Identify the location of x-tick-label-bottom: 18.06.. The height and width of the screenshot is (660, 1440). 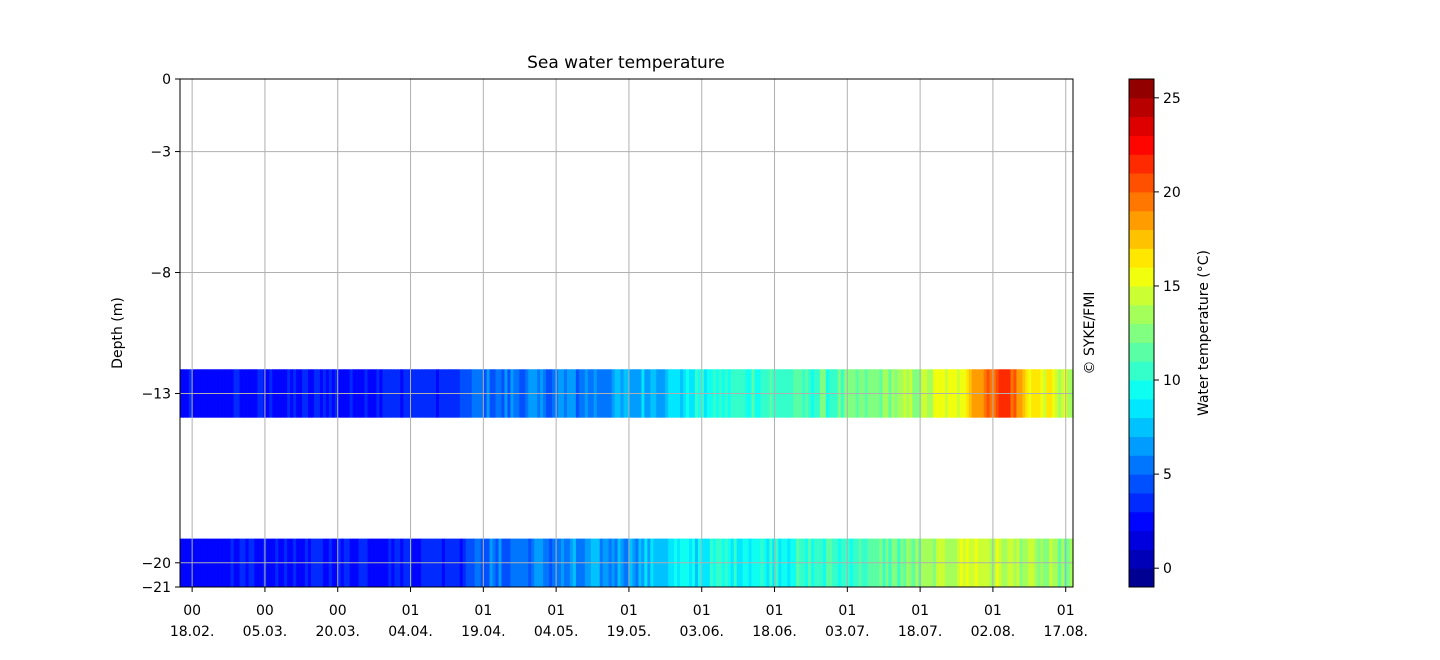
(774, 632).